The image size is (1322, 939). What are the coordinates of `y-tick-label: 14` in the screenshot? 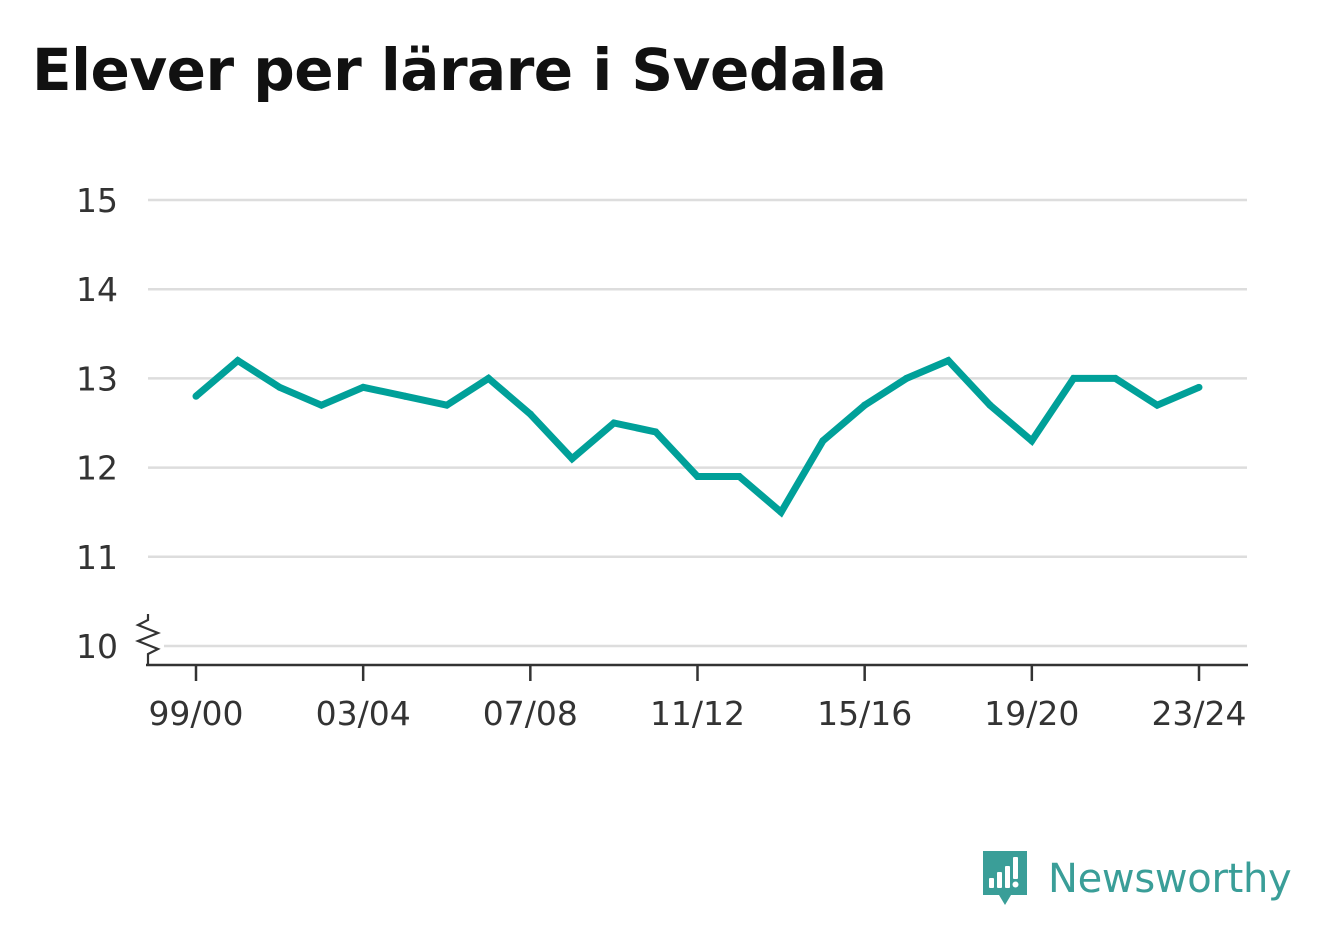 It's located at (97, 289).